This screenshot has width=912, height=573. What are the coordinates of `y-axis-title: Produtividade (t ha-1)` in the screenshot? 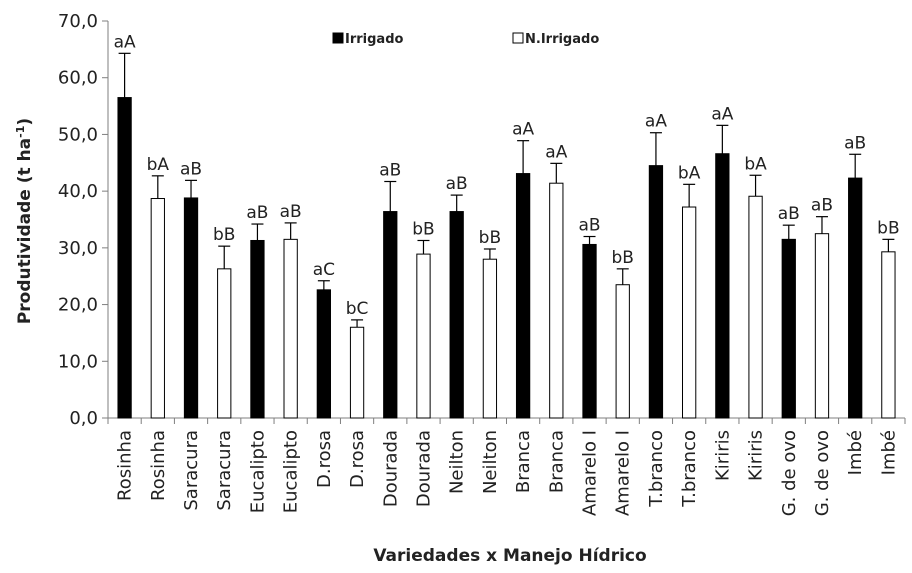 It's located at (24, 221).